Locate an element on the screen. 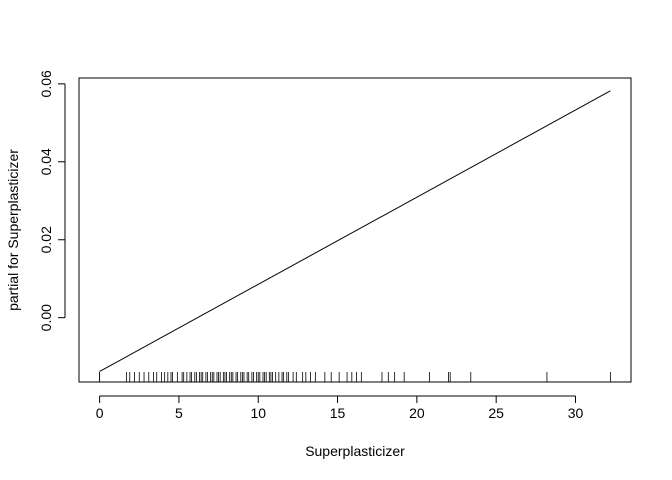 The image size is (672, 480). y-tick-label: 0.06 is located at coordinates (46, 83).